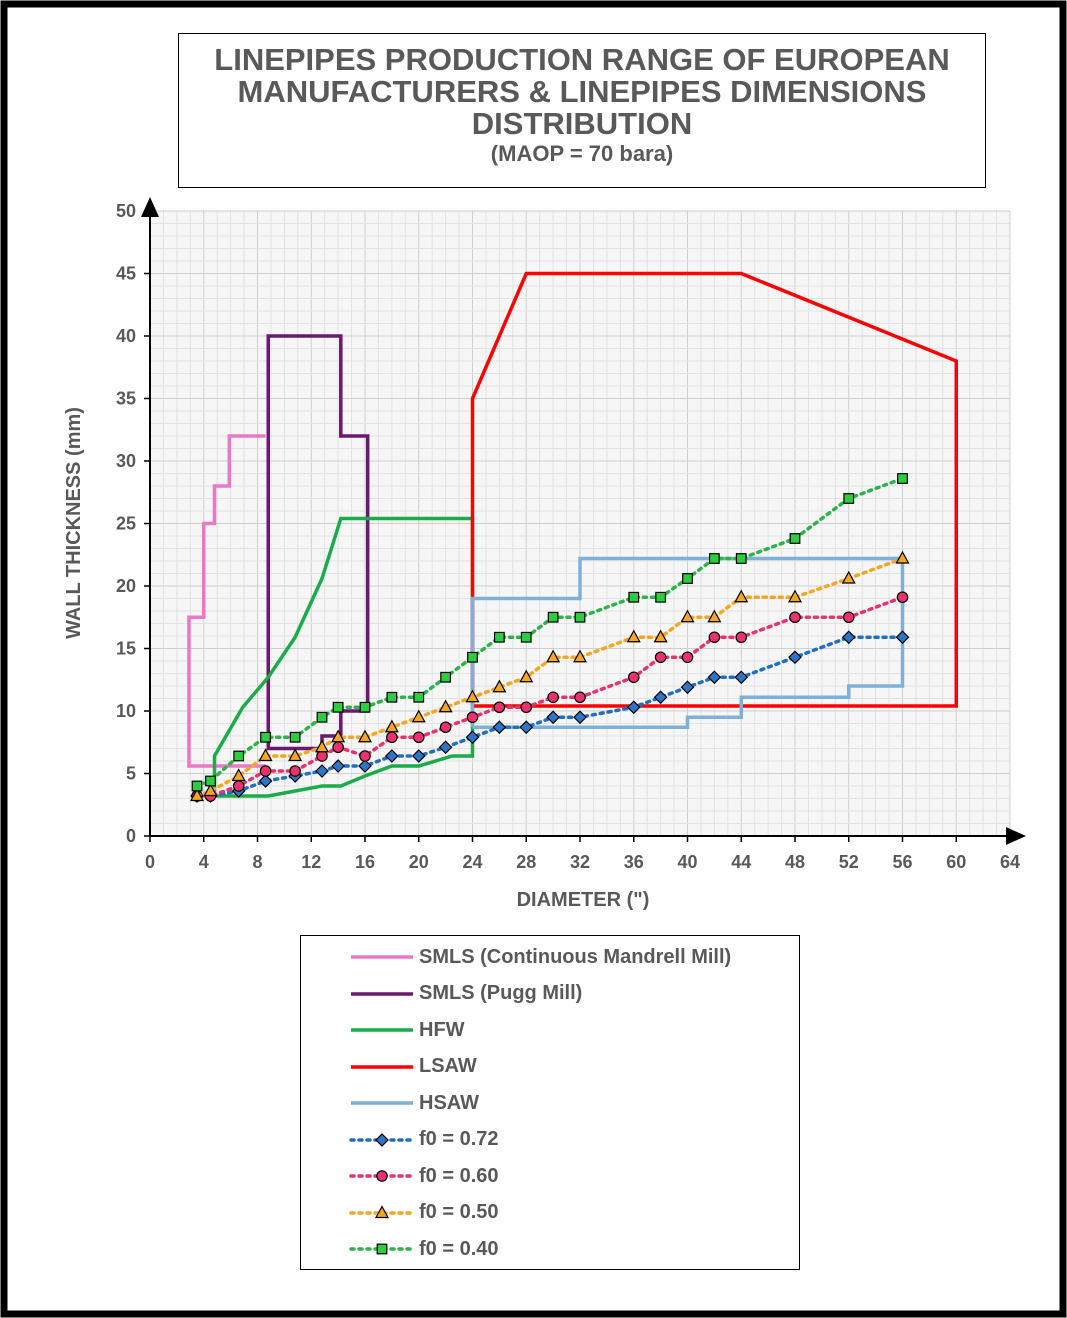 The height and width of the screenshot is (1318, 1067). What do you see at coordinates (956, 862) in the screenshot?
I see `x-tick-label: 60` at bounding box center [956, 862].